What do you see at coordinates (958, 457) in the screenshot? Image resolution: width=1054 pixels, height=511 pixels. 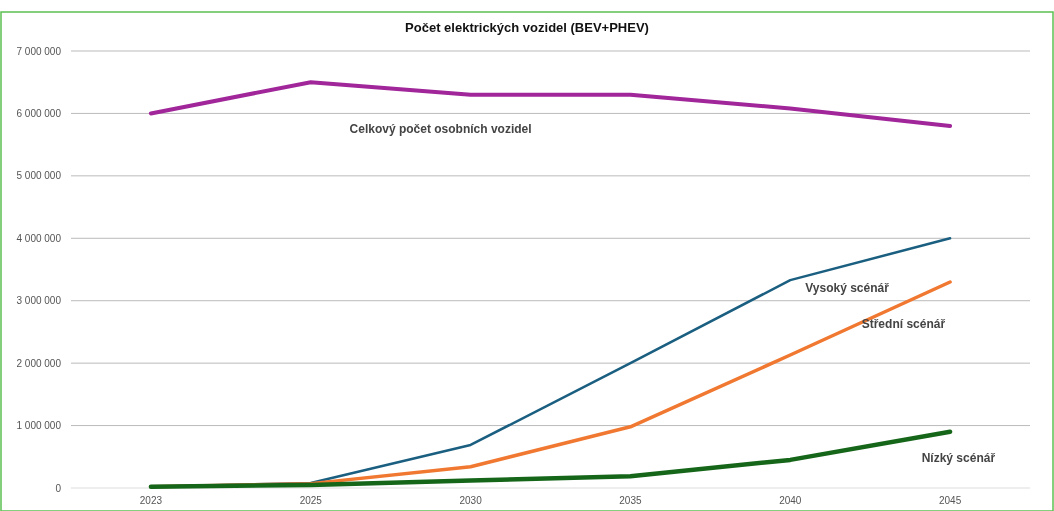 I see `series-label: Nízký scénář` at bounding box center [958, 457].